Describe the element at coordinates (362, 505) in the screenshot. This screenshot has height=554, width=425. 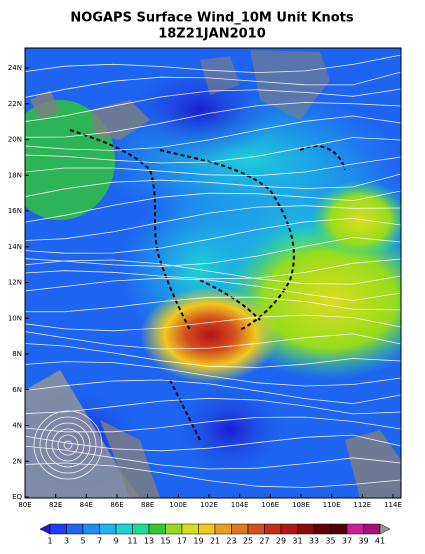
I see `lon-label: 112E` at that location.